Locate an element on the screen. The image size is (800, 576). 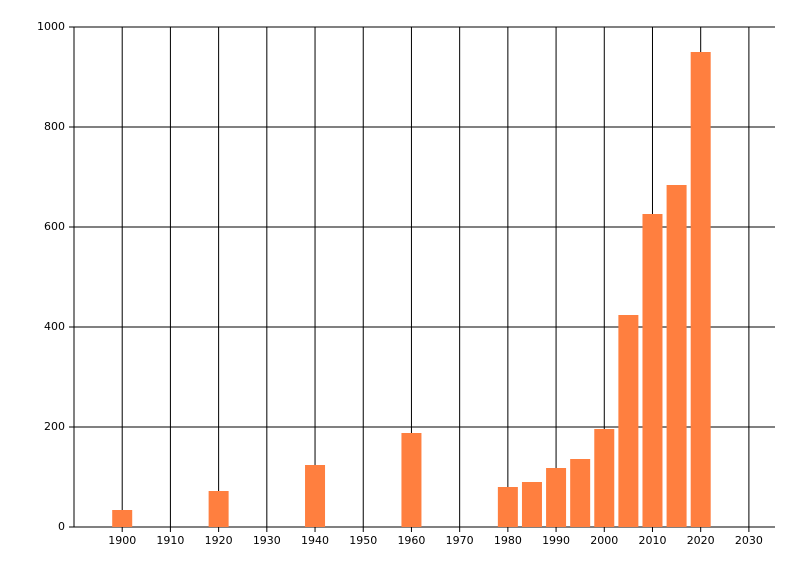
x-tick-label: 1990 is located at coordinates (556, 540).